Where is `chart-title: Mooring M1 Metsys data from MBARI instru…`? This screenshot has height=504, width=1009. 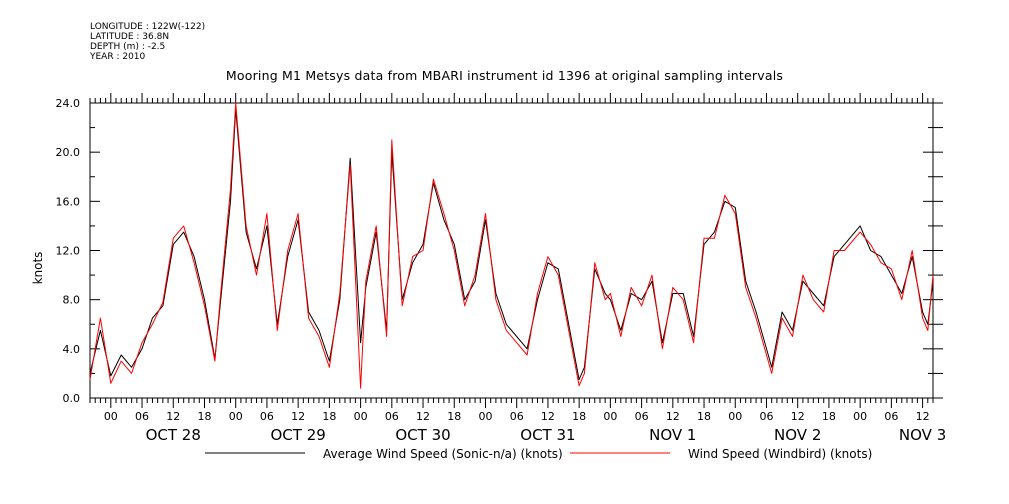
chart-title: Mooring M1 Metsys data from MBARI instru… is located at coordinates (504, 75).